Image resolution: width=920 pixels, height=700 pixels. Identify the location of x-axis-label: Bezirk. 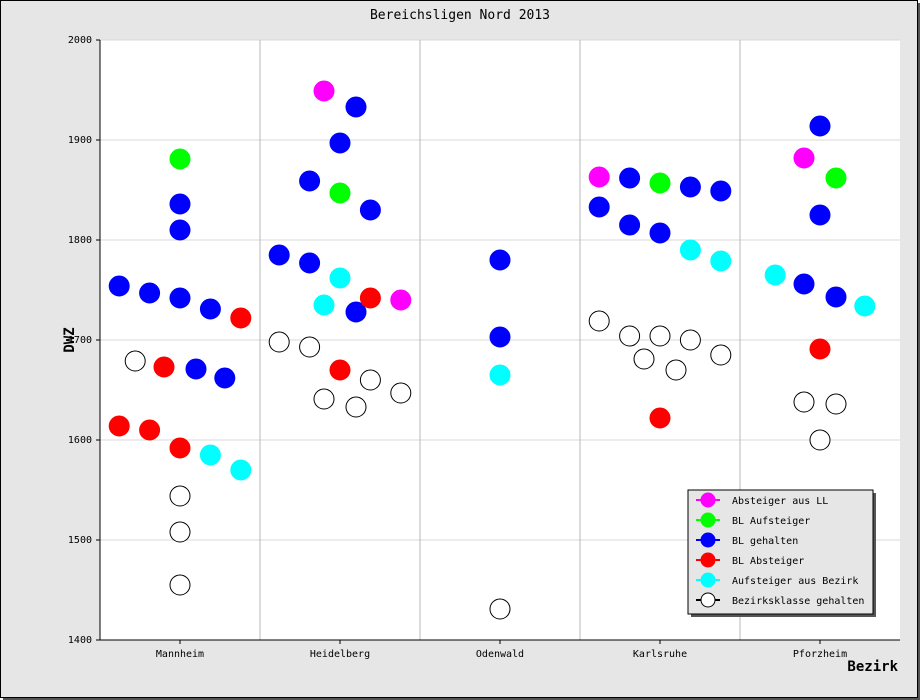
(872, 667).